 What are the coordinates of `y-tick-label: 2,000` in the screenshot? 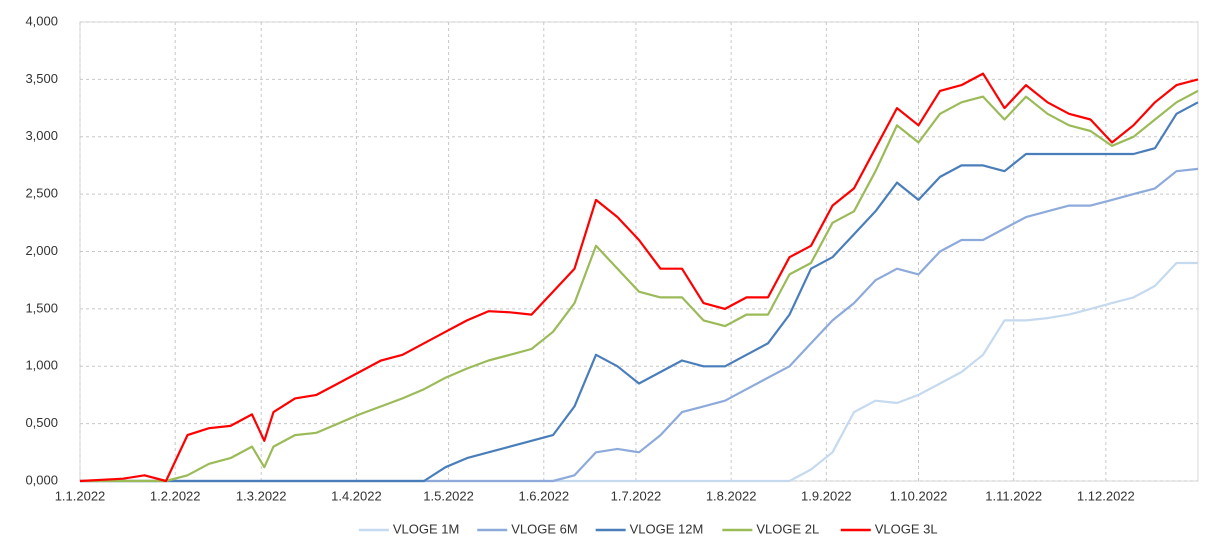 It's located at (41, 250).